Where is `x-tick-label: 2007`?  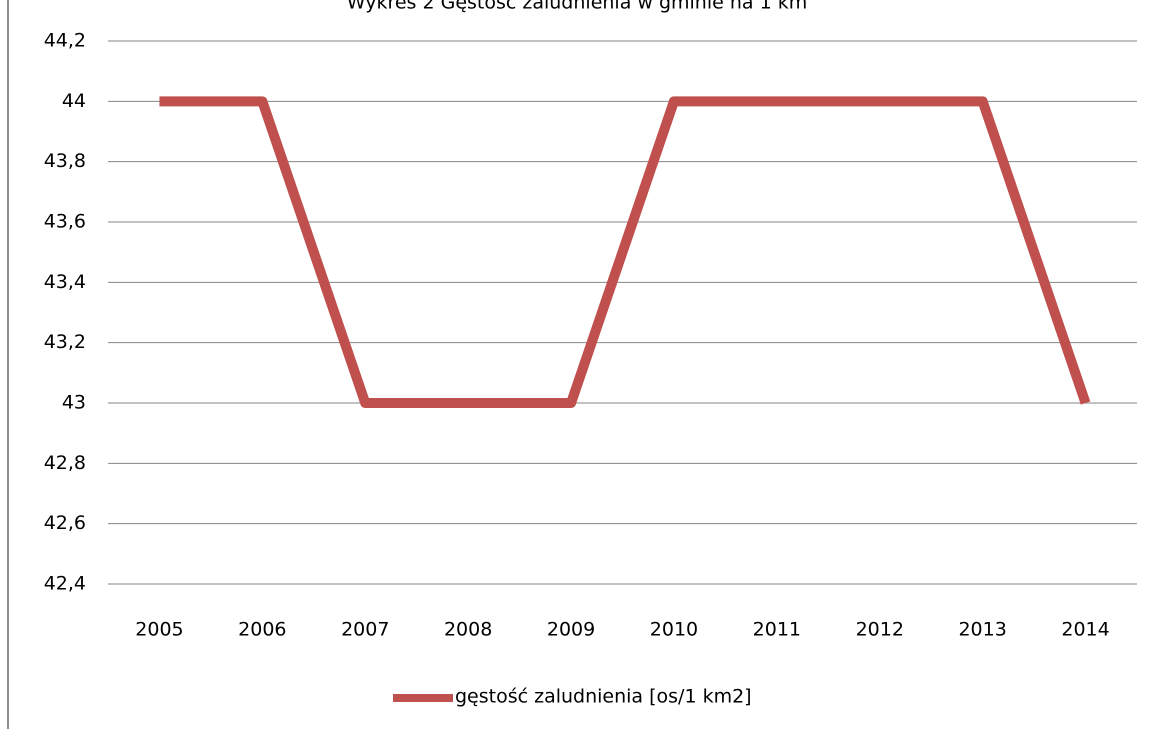 x-tick-label: 2007 is located at coordinates (365, 630).